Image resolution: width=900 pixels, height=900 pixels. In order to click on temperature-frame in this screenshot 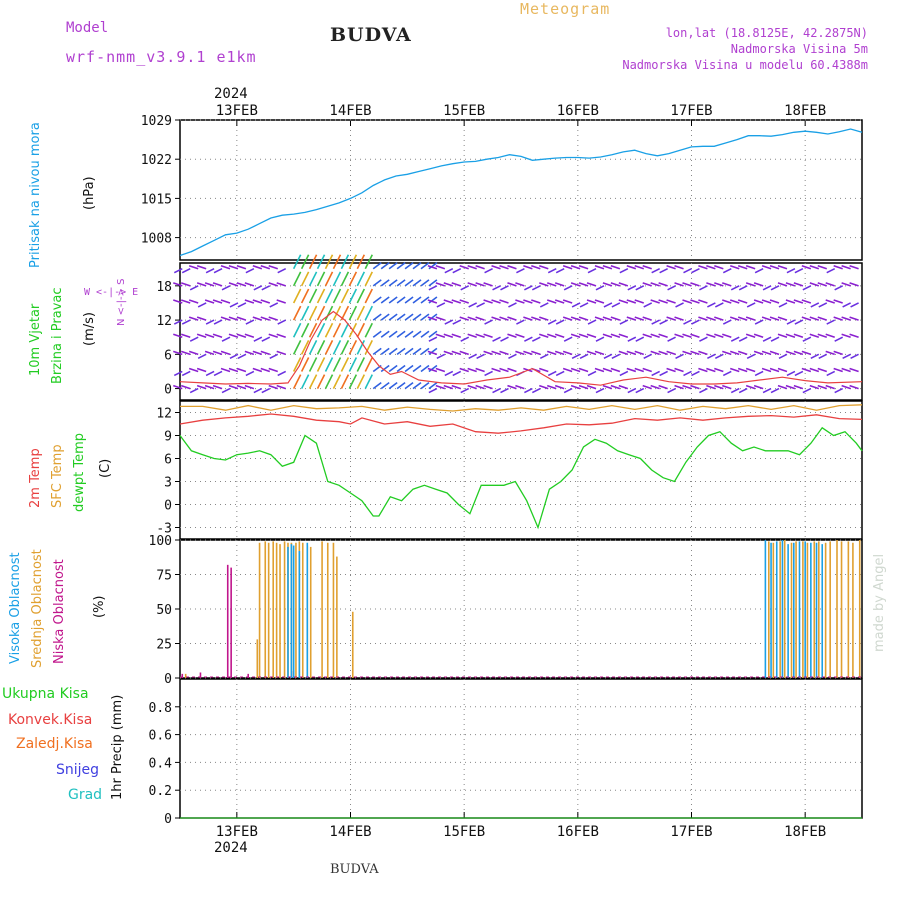, I will do `click(521, 470)`.